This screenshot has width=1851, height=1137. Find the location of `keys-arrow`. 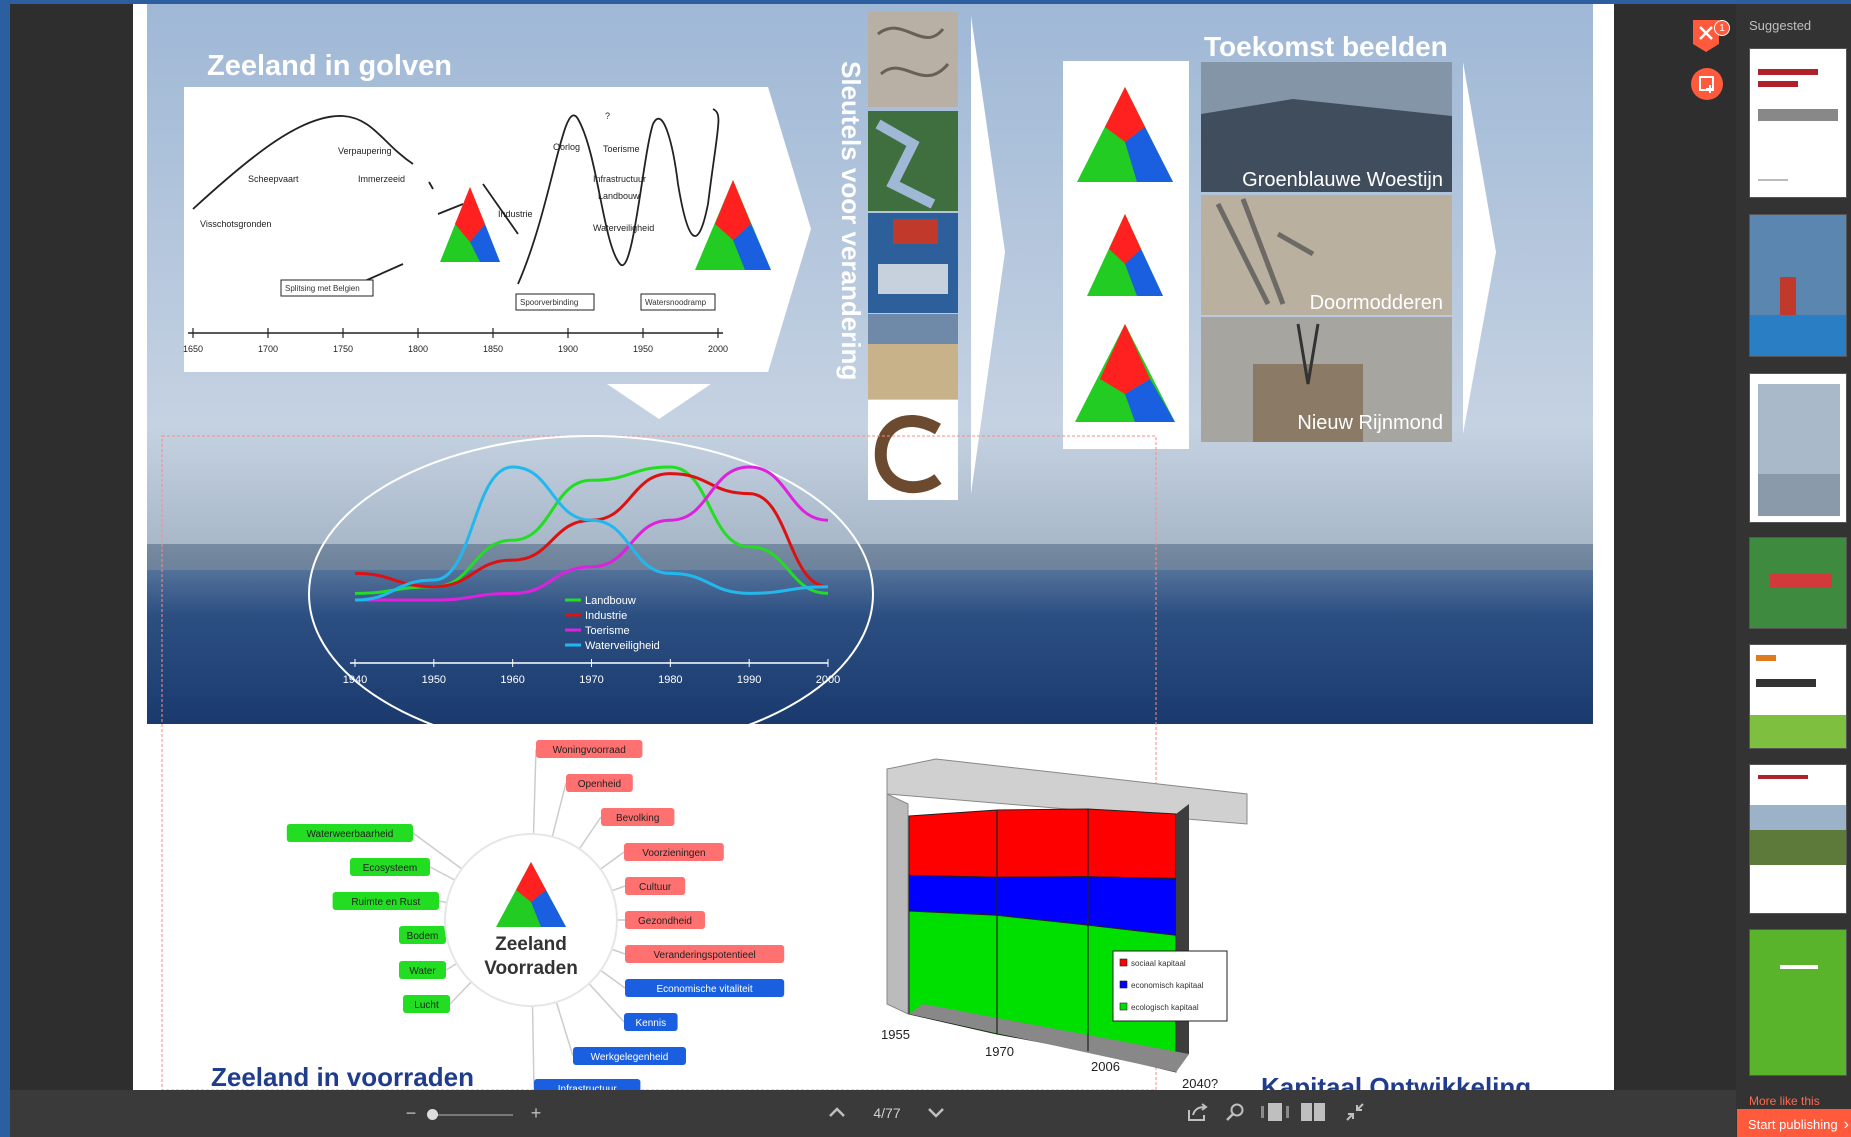

keys-arrow is located at coordinates (988, 255).